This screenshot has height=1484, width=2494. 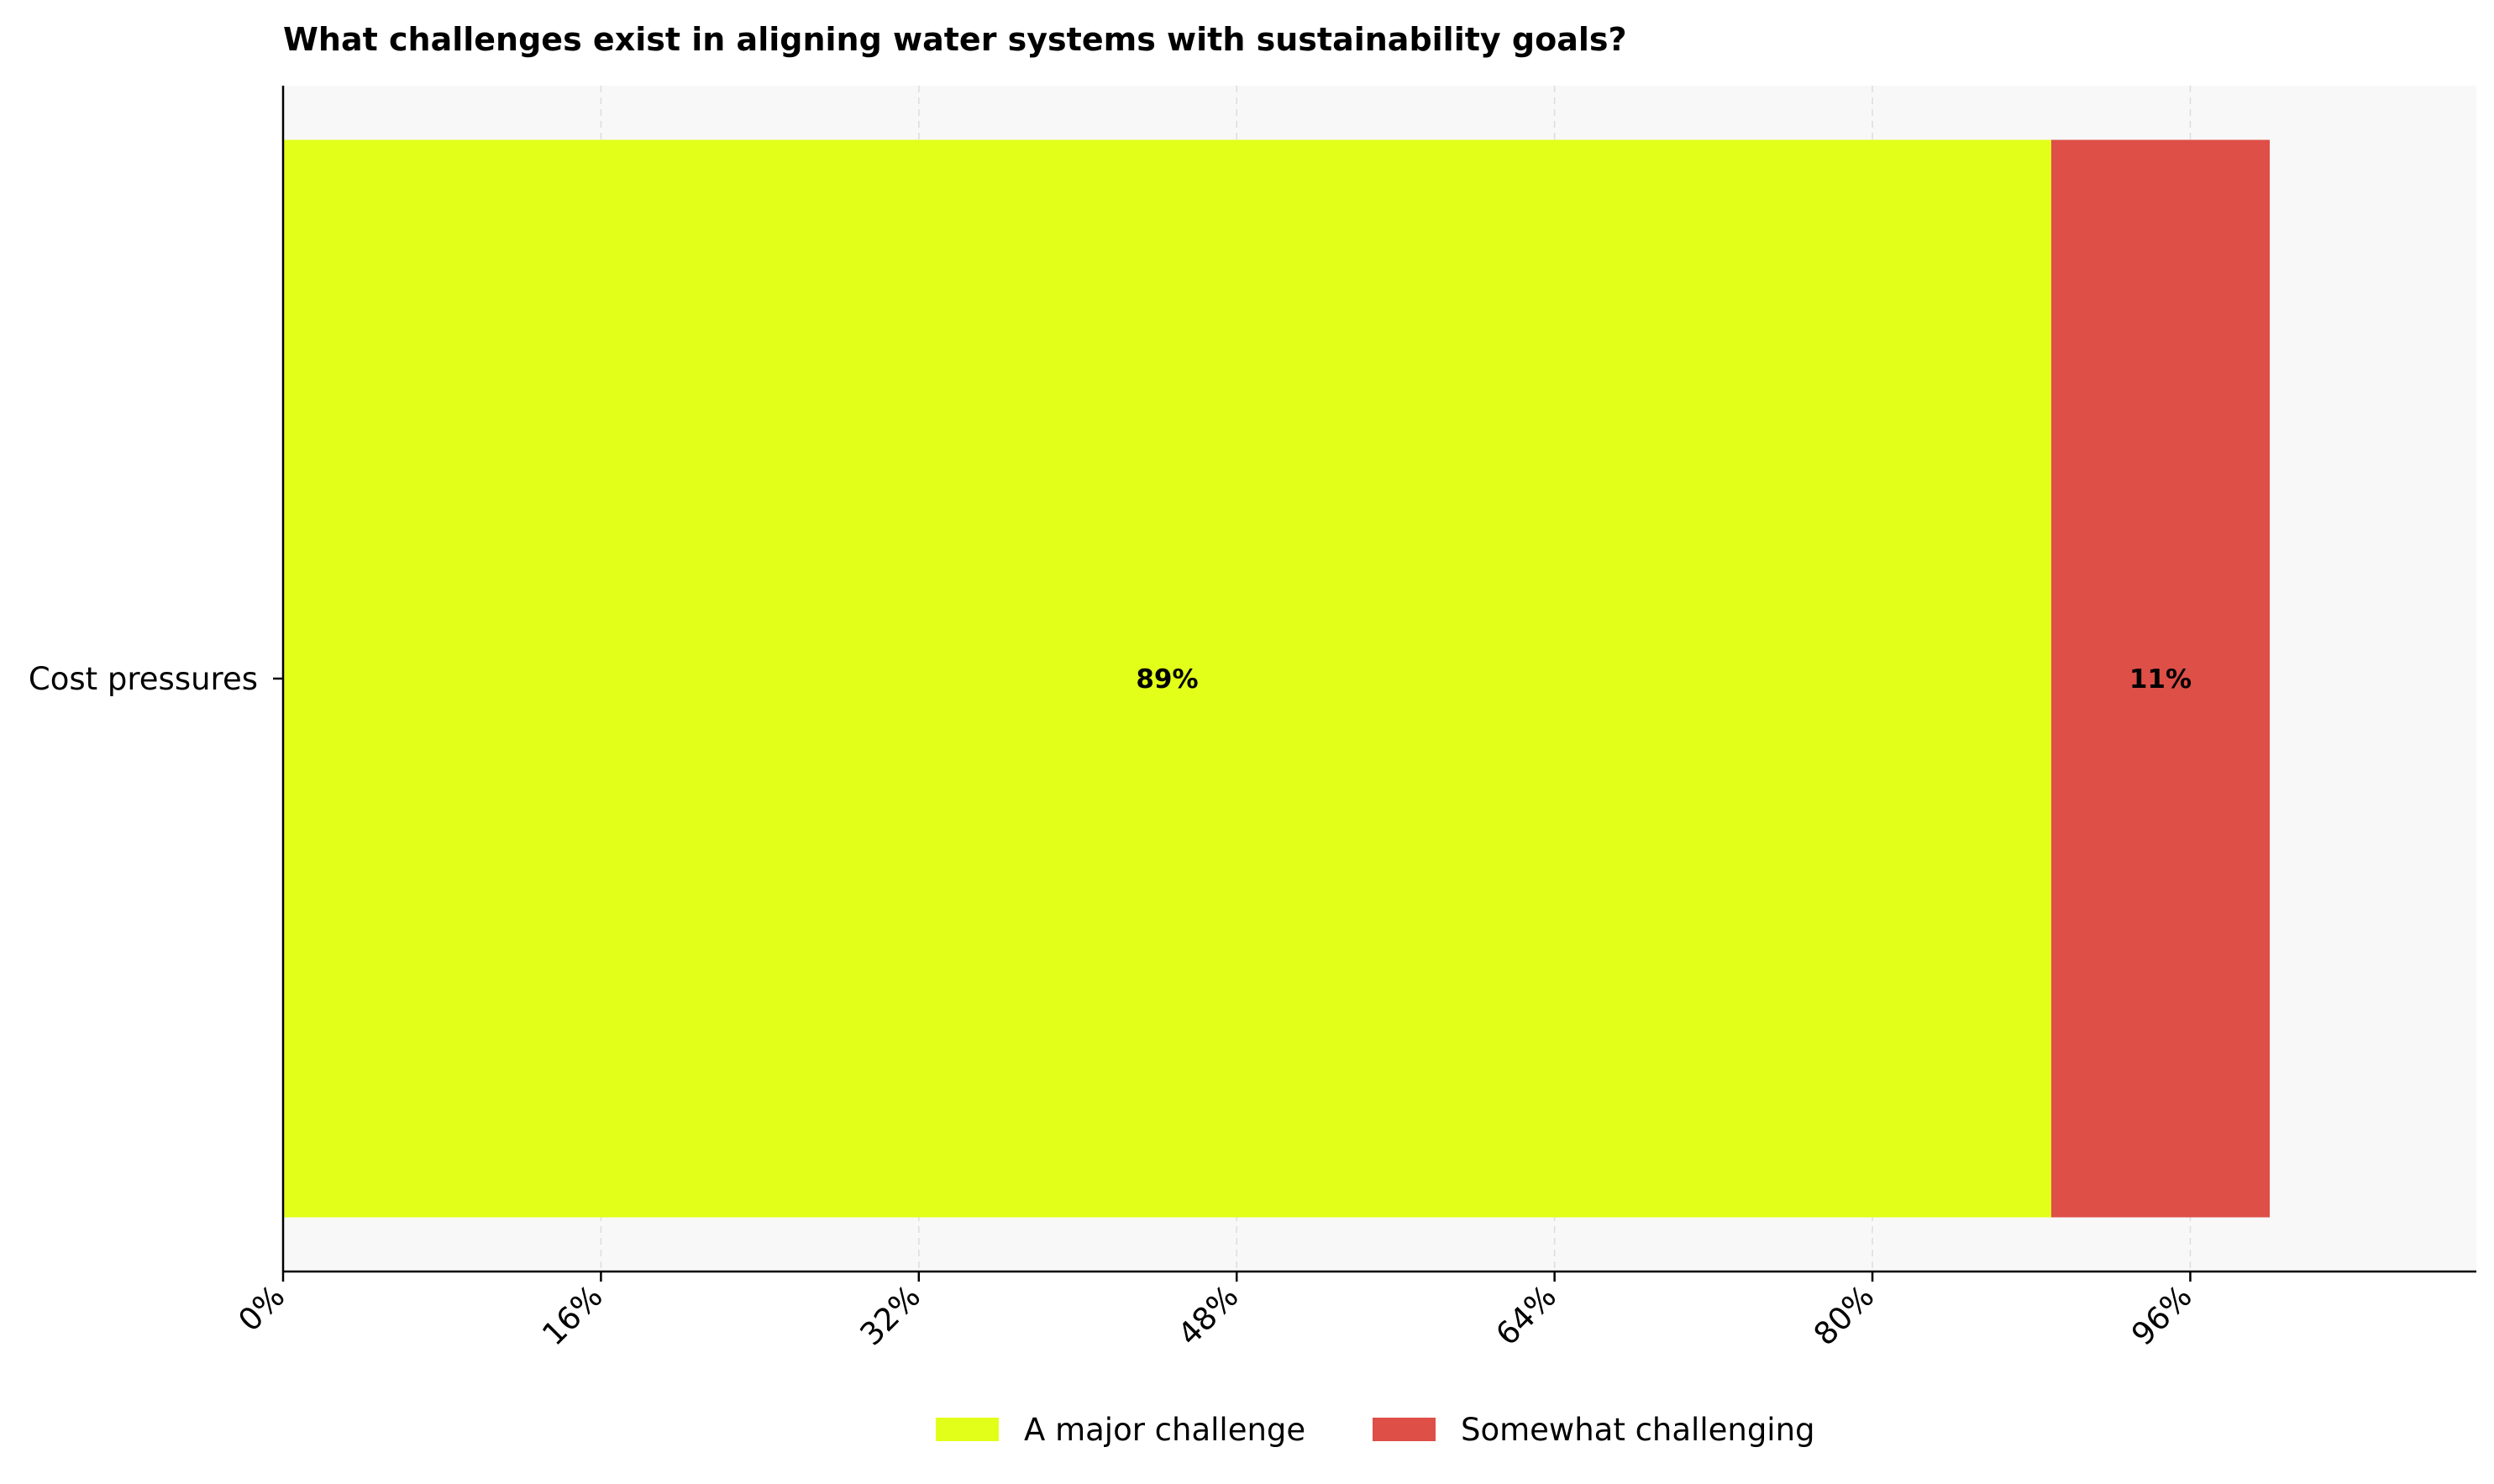 I want to click on x-tick-label: 80%, so click(x=1844, y=1316).